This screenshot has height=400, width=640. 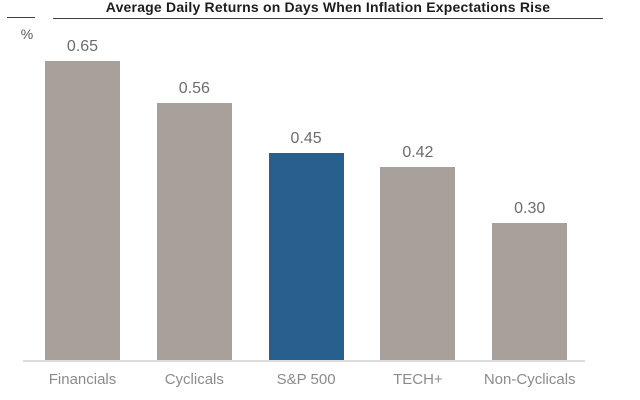 What do you see at coordinates (306, 379) in the screenshot?
I see `x-axis-category-label-s-p-500: S&P 500` at bounding box center [306, 379].